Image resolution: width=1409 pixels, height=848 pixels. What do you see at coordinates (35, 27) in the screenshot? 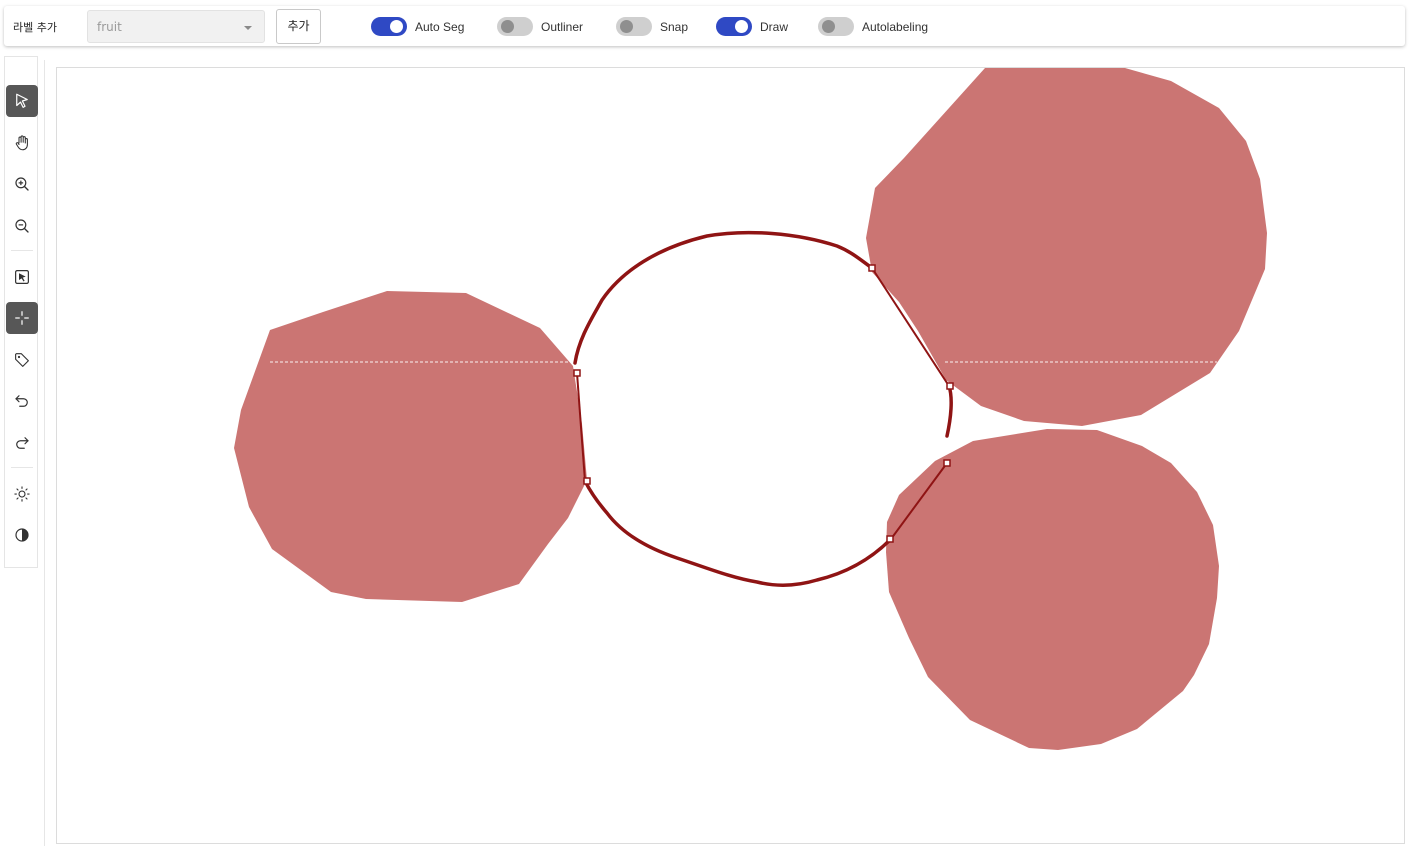
I see `add-label-title: 라벨 추가` at bounding box center [35, 27].